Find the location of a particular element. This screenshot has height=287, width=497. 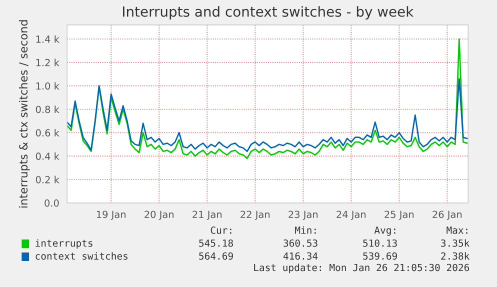

x-tick-label: 26 Jan is located at coordinates (447, 215).